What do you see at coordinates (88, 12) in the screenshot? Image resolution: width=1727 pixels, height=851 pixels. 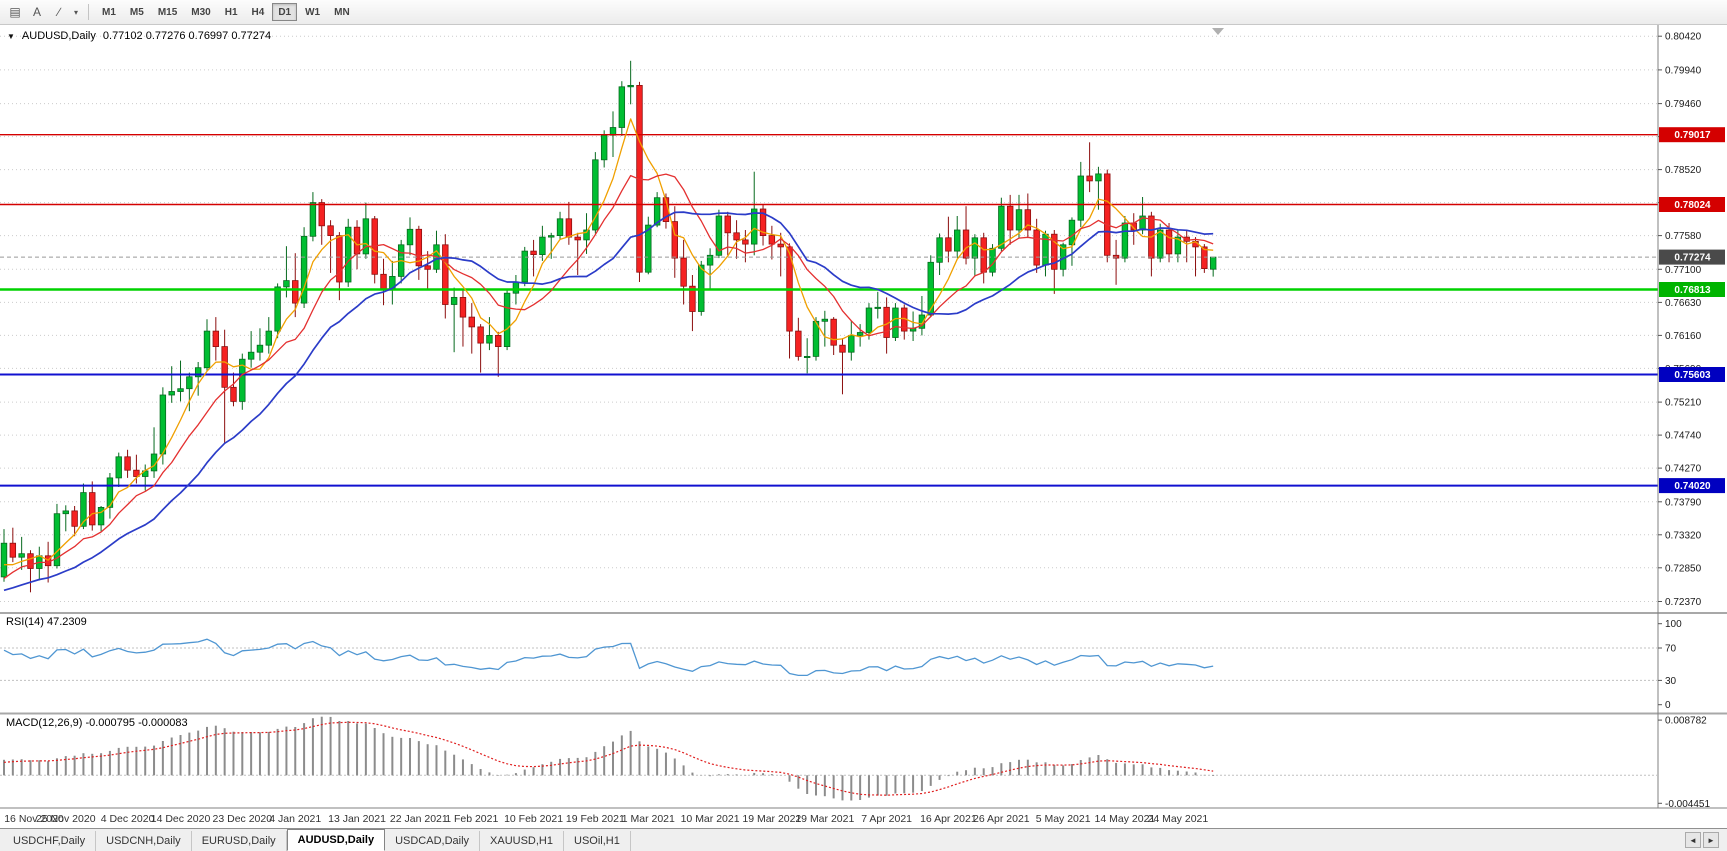 I see `toolbar-separator` at bounding box center [88, 12].